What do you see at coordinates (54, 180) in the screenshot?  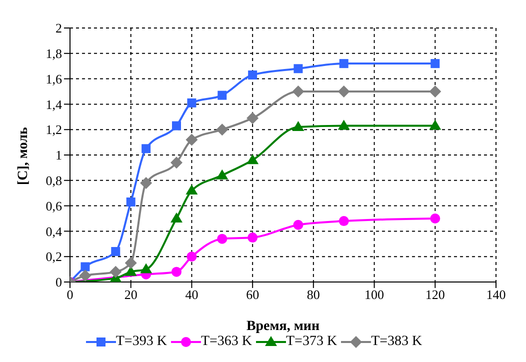 I see `y-tick-label: 0,8` at bounding box center [54, 180].